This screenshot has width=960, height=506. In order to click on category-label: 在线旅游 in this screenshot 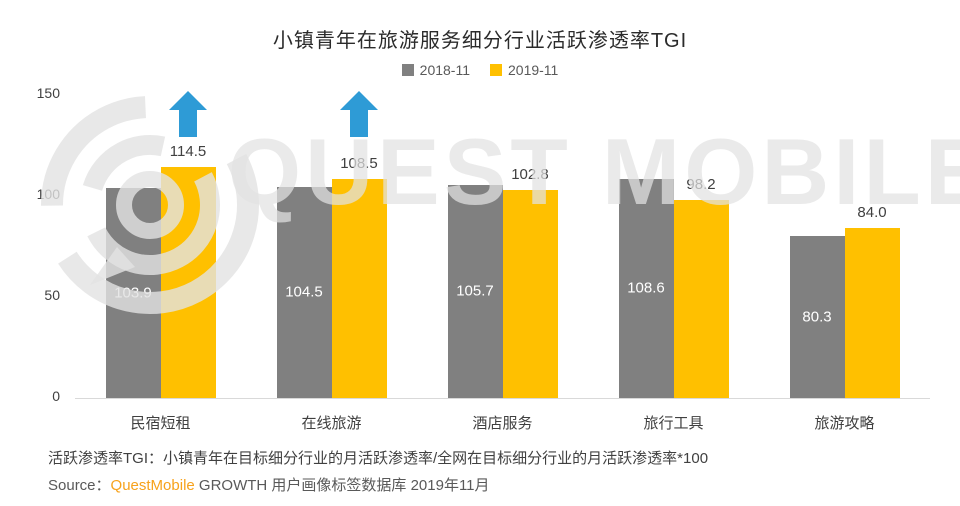, I will do `click(331, 423)`.